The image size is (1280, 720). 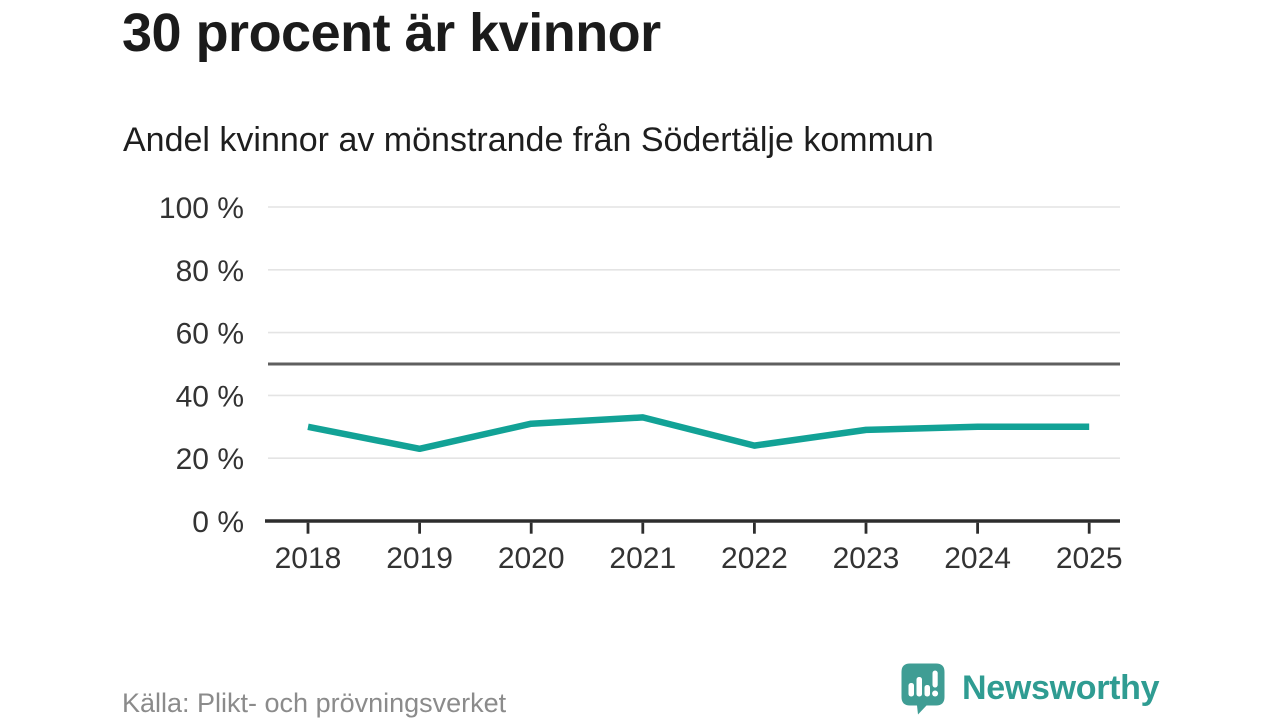 What do you see at coordinates (218, 522) in the screenshot?
I see `y-tick-label: 0 %` at bounding box center [218, 522].